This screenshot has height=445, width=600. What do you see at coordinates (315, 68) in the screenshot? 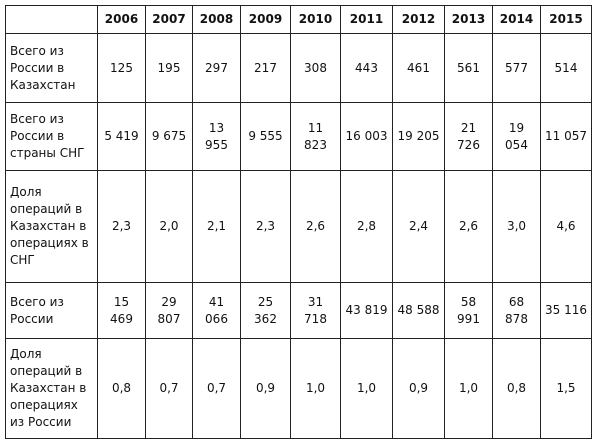
I see `value-cell: 308` at bounding box center [315, 68].